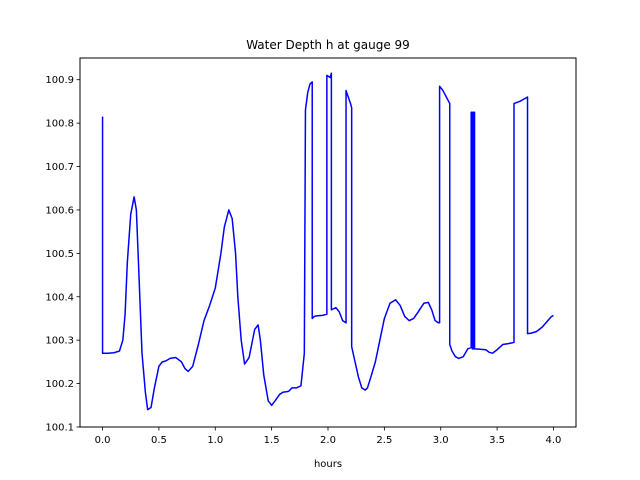 This screenshot has width=640, height=480. What do you see at coordinates (59, 428) in the screenshot?
I see `y-tick-label: 100.1` at bounding box center [59, 428].